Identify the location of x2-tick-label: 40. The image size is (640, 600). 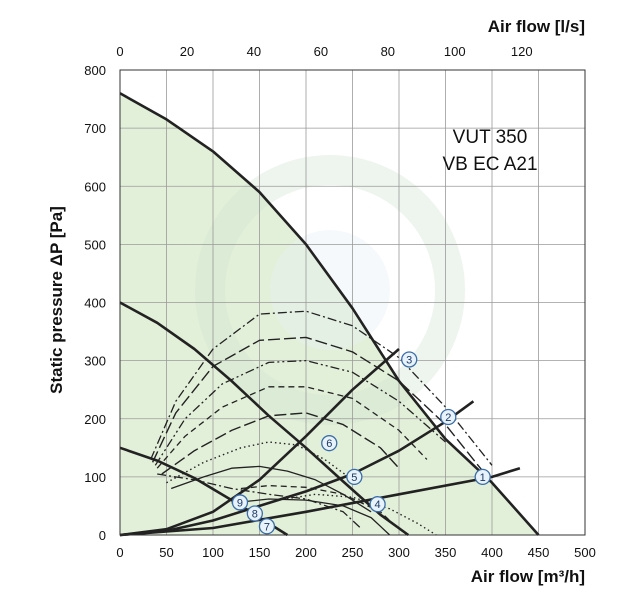
(254, 51).